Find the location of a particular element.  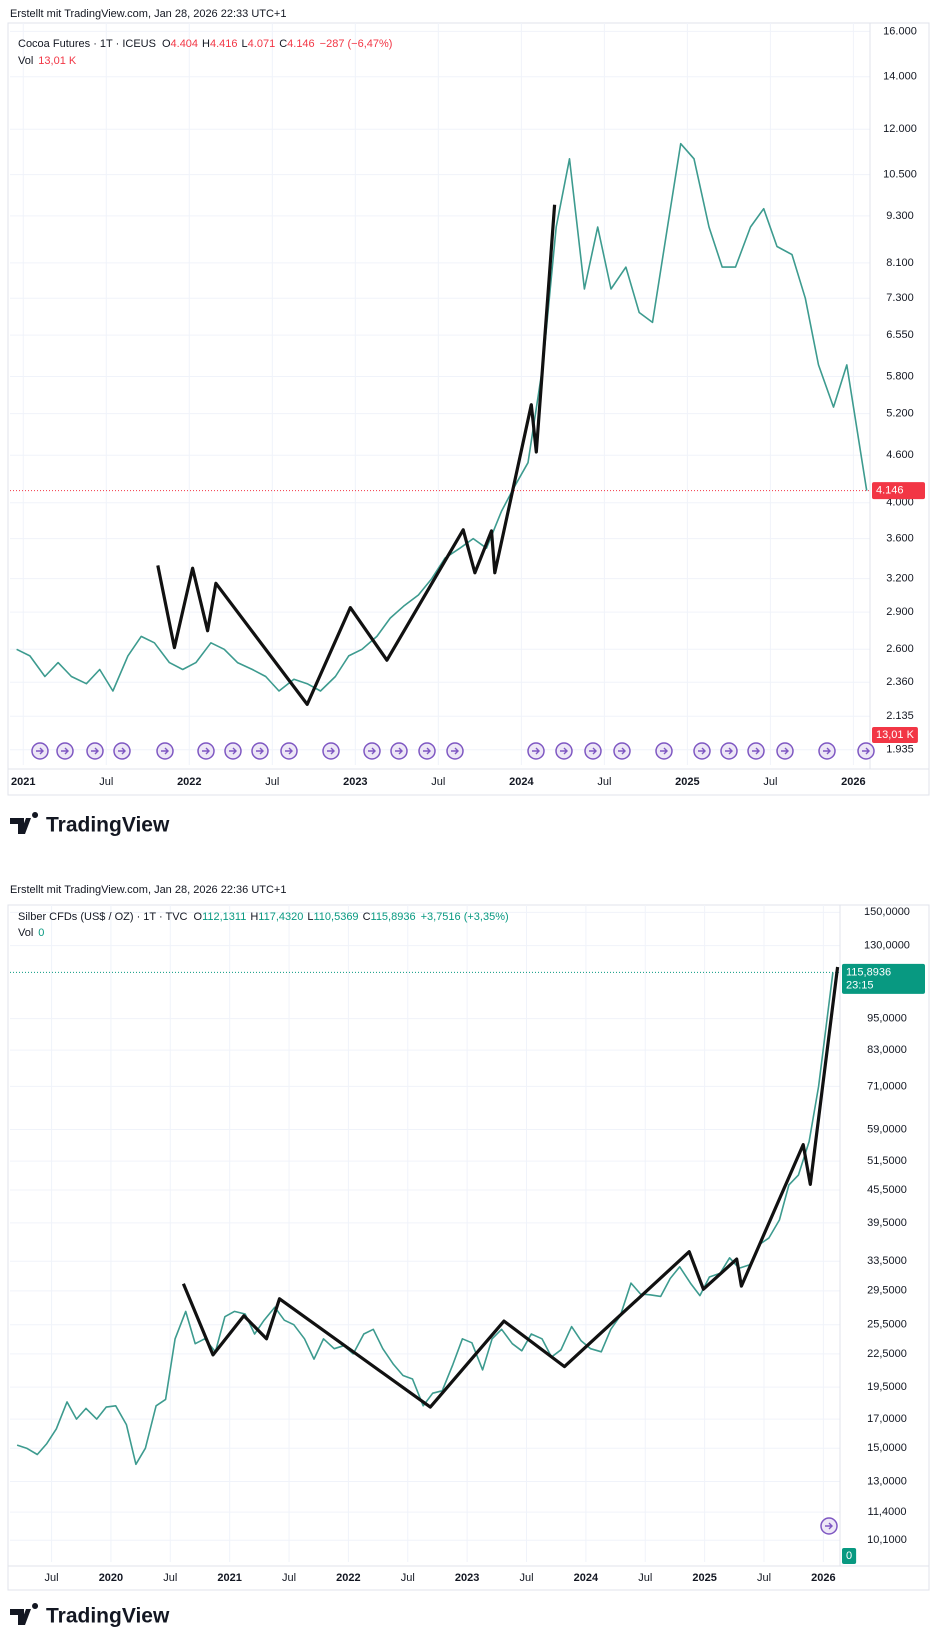

y-tick-label: 5.200 is located at coordinates (900, 413).